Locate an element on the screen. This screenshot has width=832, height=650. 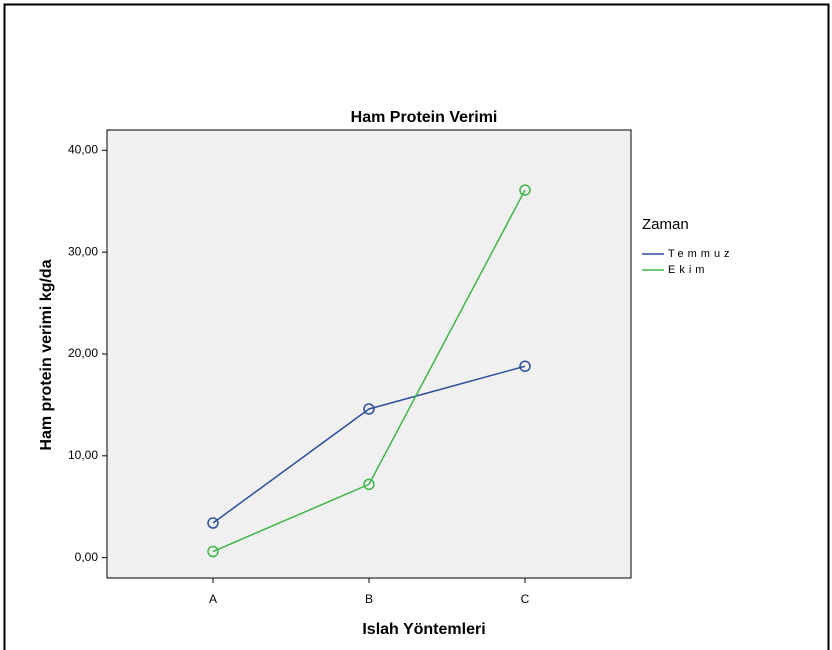
x-tick-label: C is located at coordinates (525, 599).